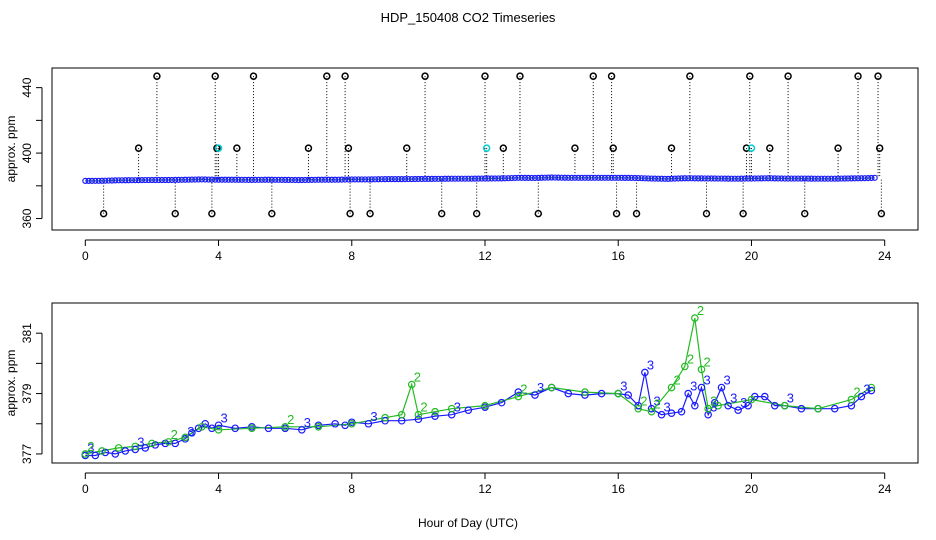 The image size is (936, 540). I want to click on panel-bottom-xlabel: Hour of Day (UTC), so click(468, 523).